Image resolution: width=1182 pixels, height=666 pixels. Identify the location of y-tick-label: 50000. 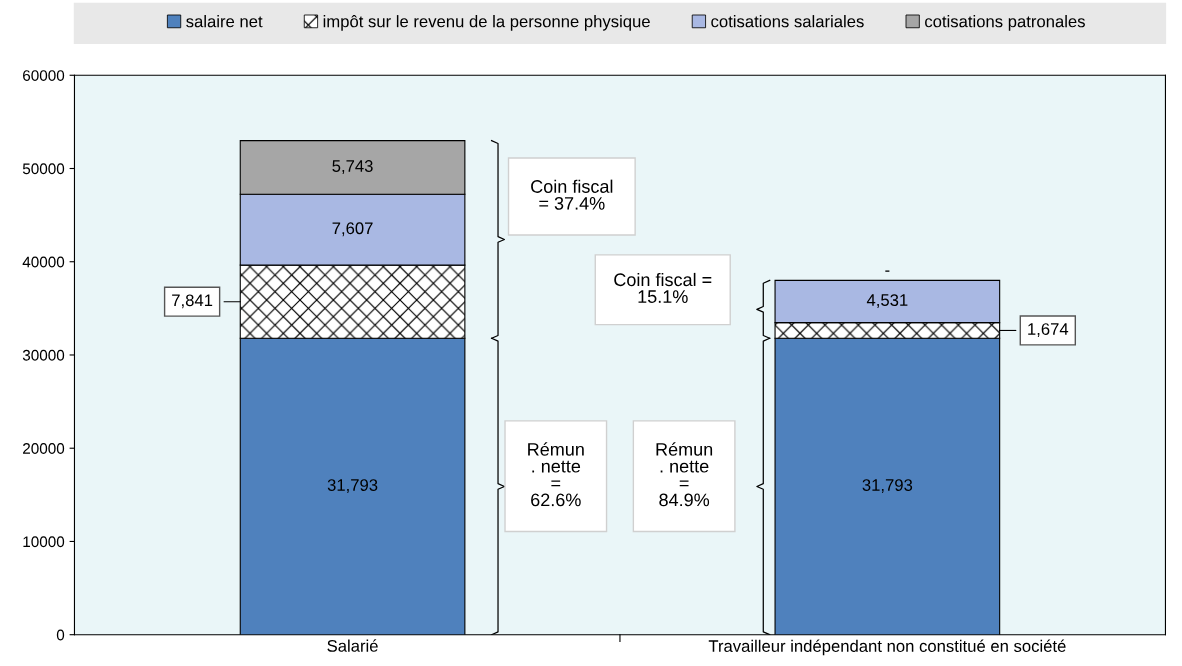
(43, 169).